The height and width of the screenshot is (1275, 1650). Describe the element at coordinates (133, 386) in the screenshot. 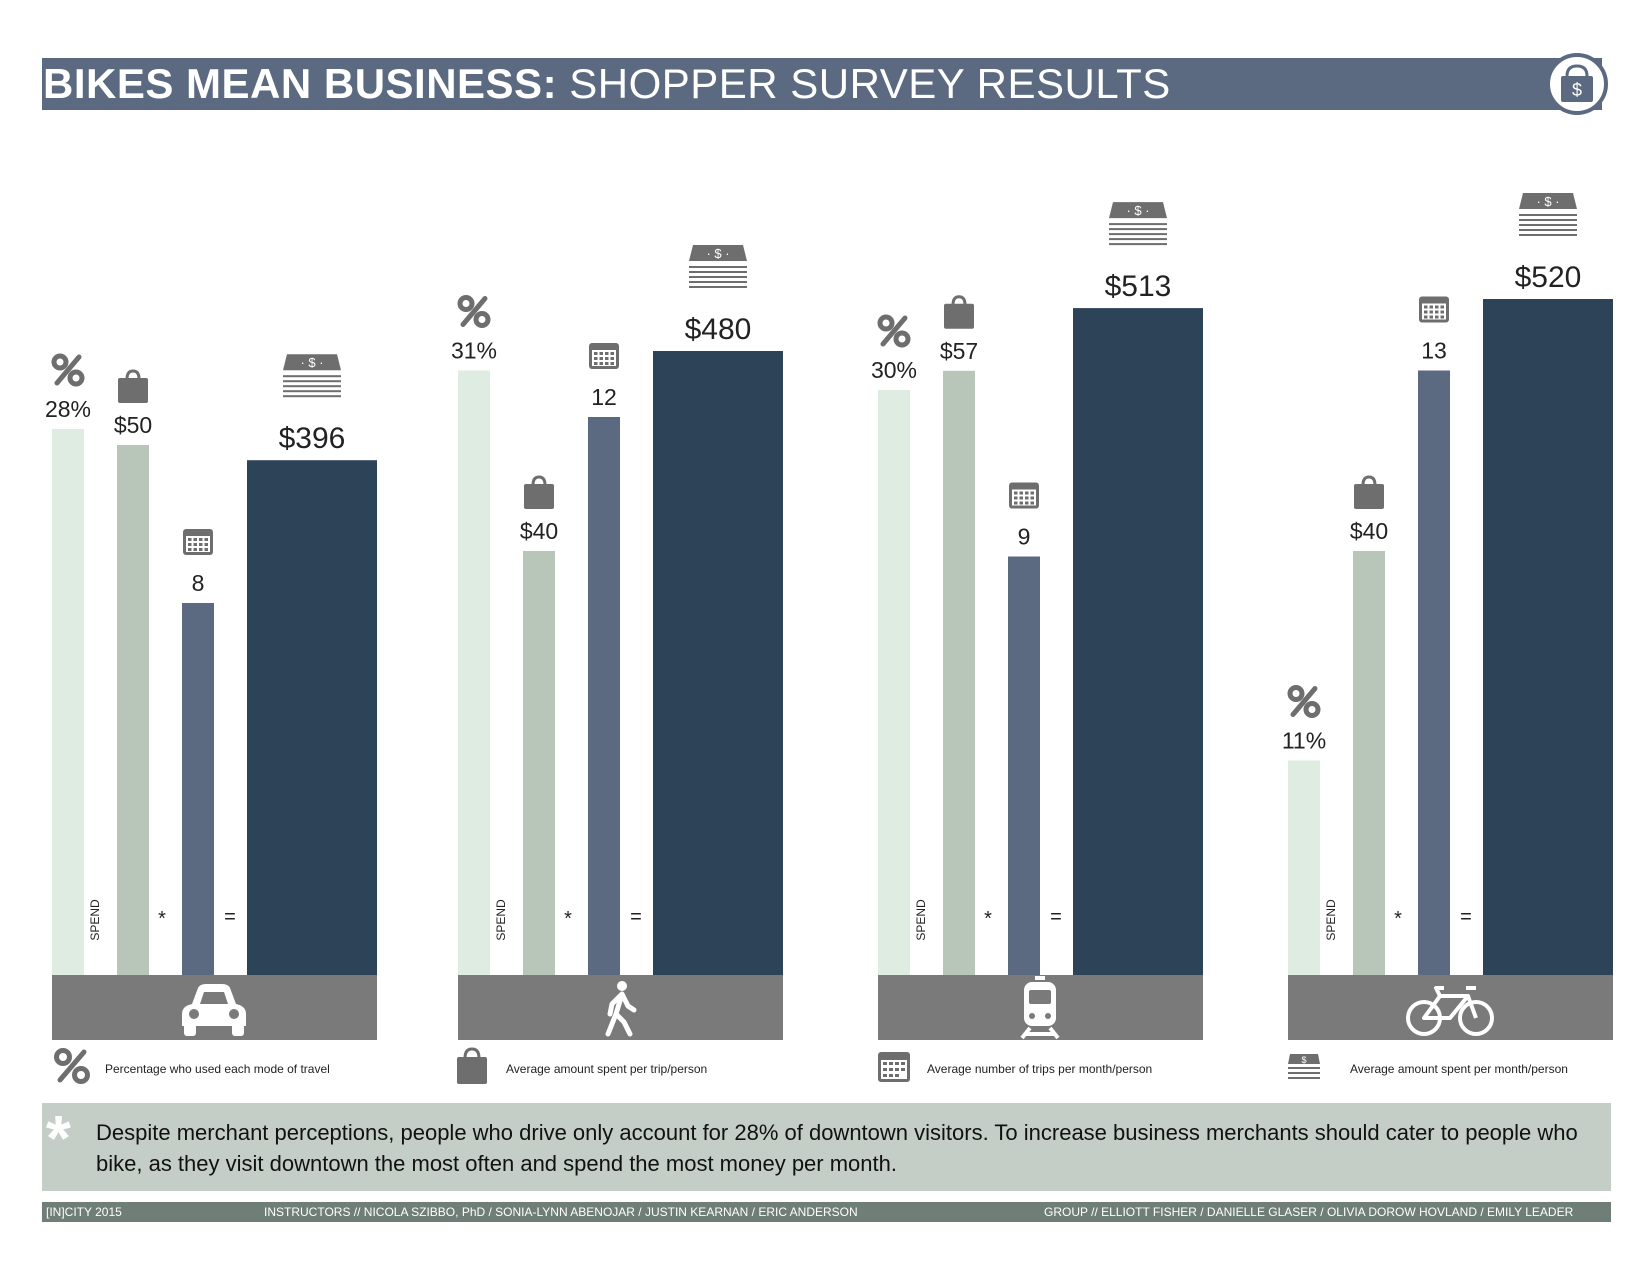

I see `shopping-bag-icon-drive` at that location.